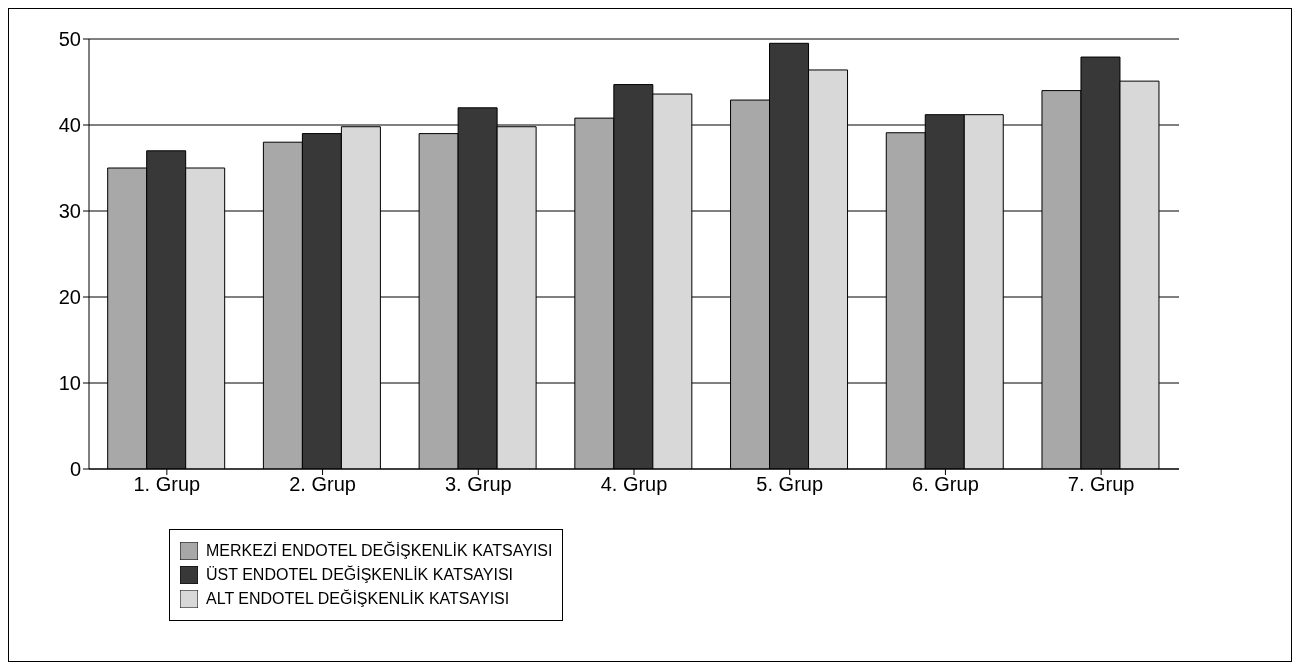  What do you see at coordinates (379, 551) in the screenshot?
I see `legend-label: MERKEZİ ENDOTEL DEĞİŞKENLİK KATSAYISI` at bounding box center [379, 551].